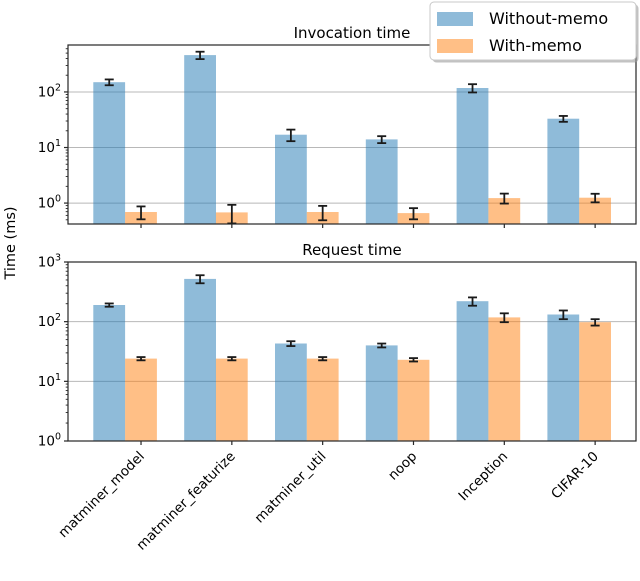 Image resolution: width=640 pixels, height=581 pixels. I want to click on bar-with_memo-inception, so click(504, 379).